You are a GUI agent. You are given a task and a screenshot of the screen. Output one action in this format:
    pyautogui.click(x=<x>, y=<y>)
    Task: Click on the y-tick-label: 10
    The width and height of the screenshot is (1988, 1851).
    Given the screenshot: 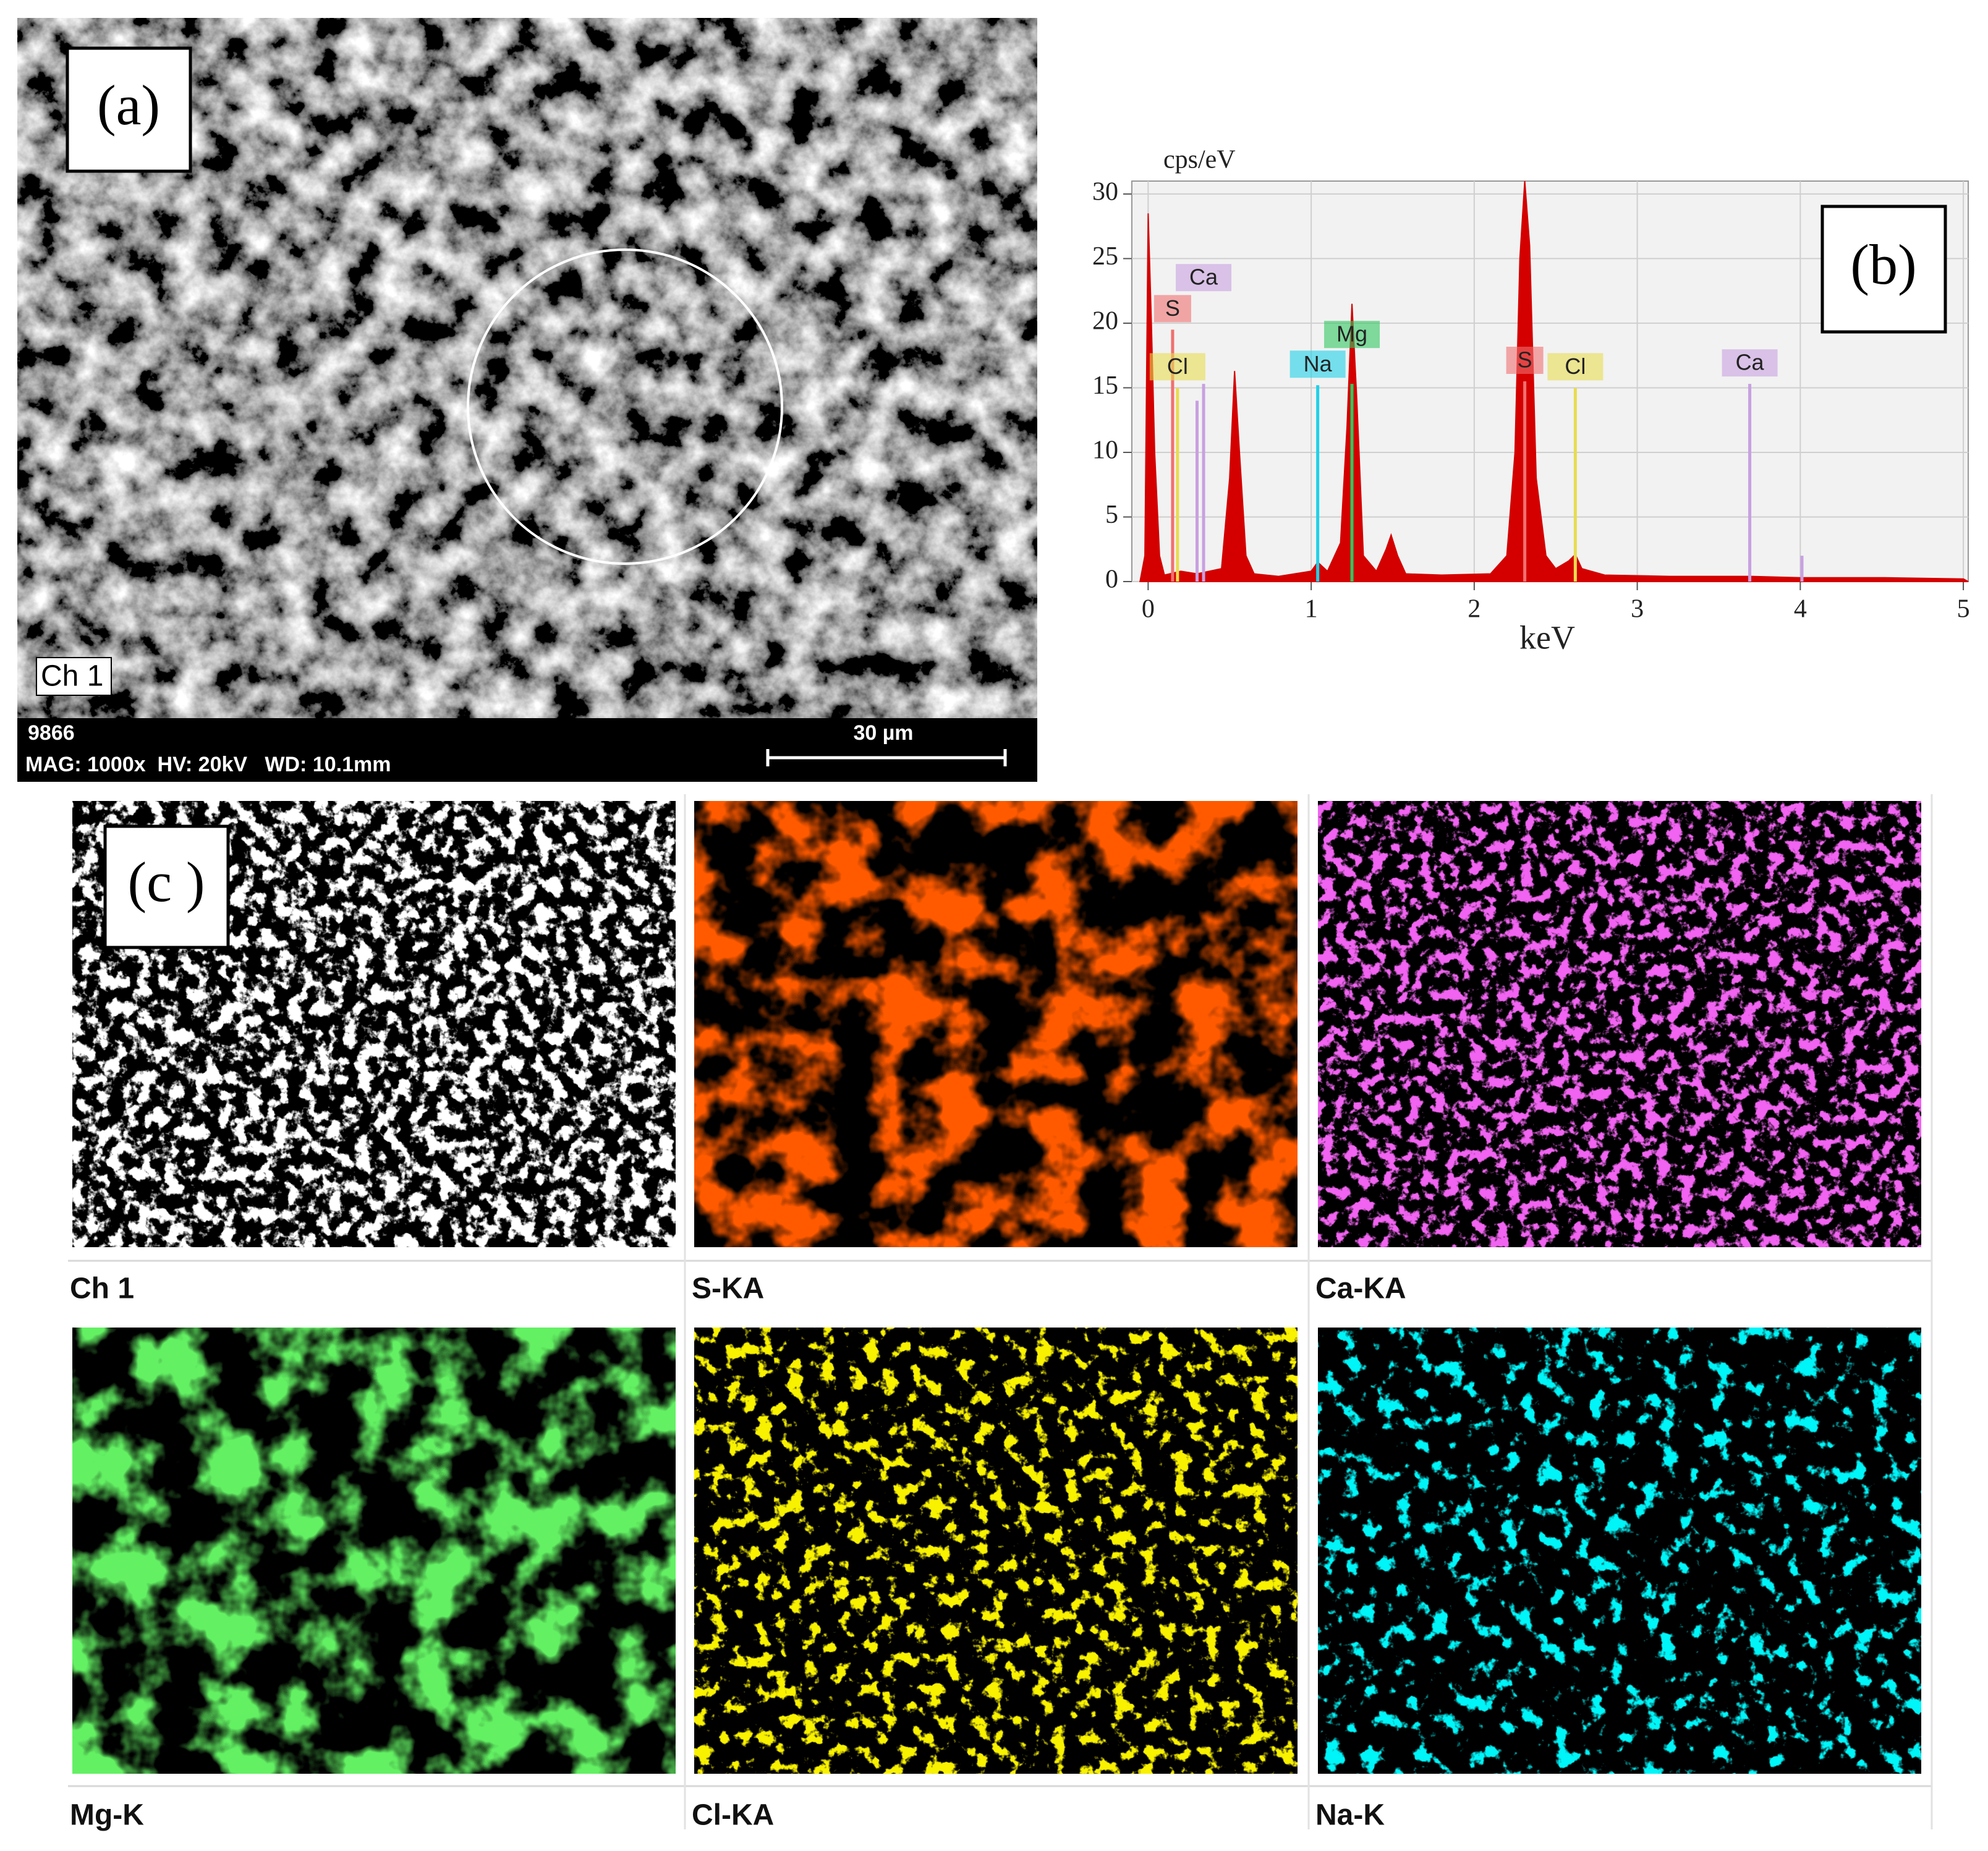 What is the action you would take?
    pyautogui.click(x=1105, y=450)
    